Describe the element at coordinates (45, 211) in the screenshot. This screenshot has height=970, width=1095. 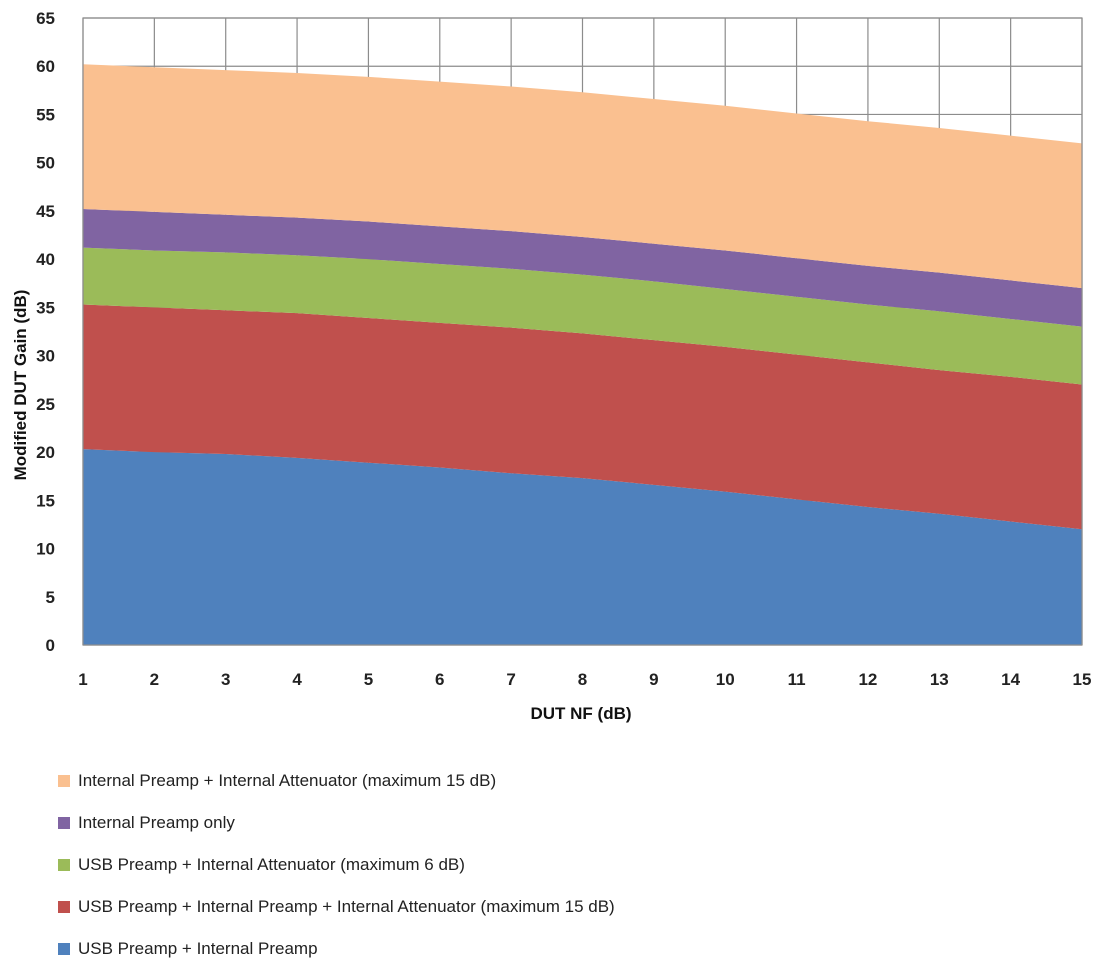
I see `y-tick-label: 45` at that location.